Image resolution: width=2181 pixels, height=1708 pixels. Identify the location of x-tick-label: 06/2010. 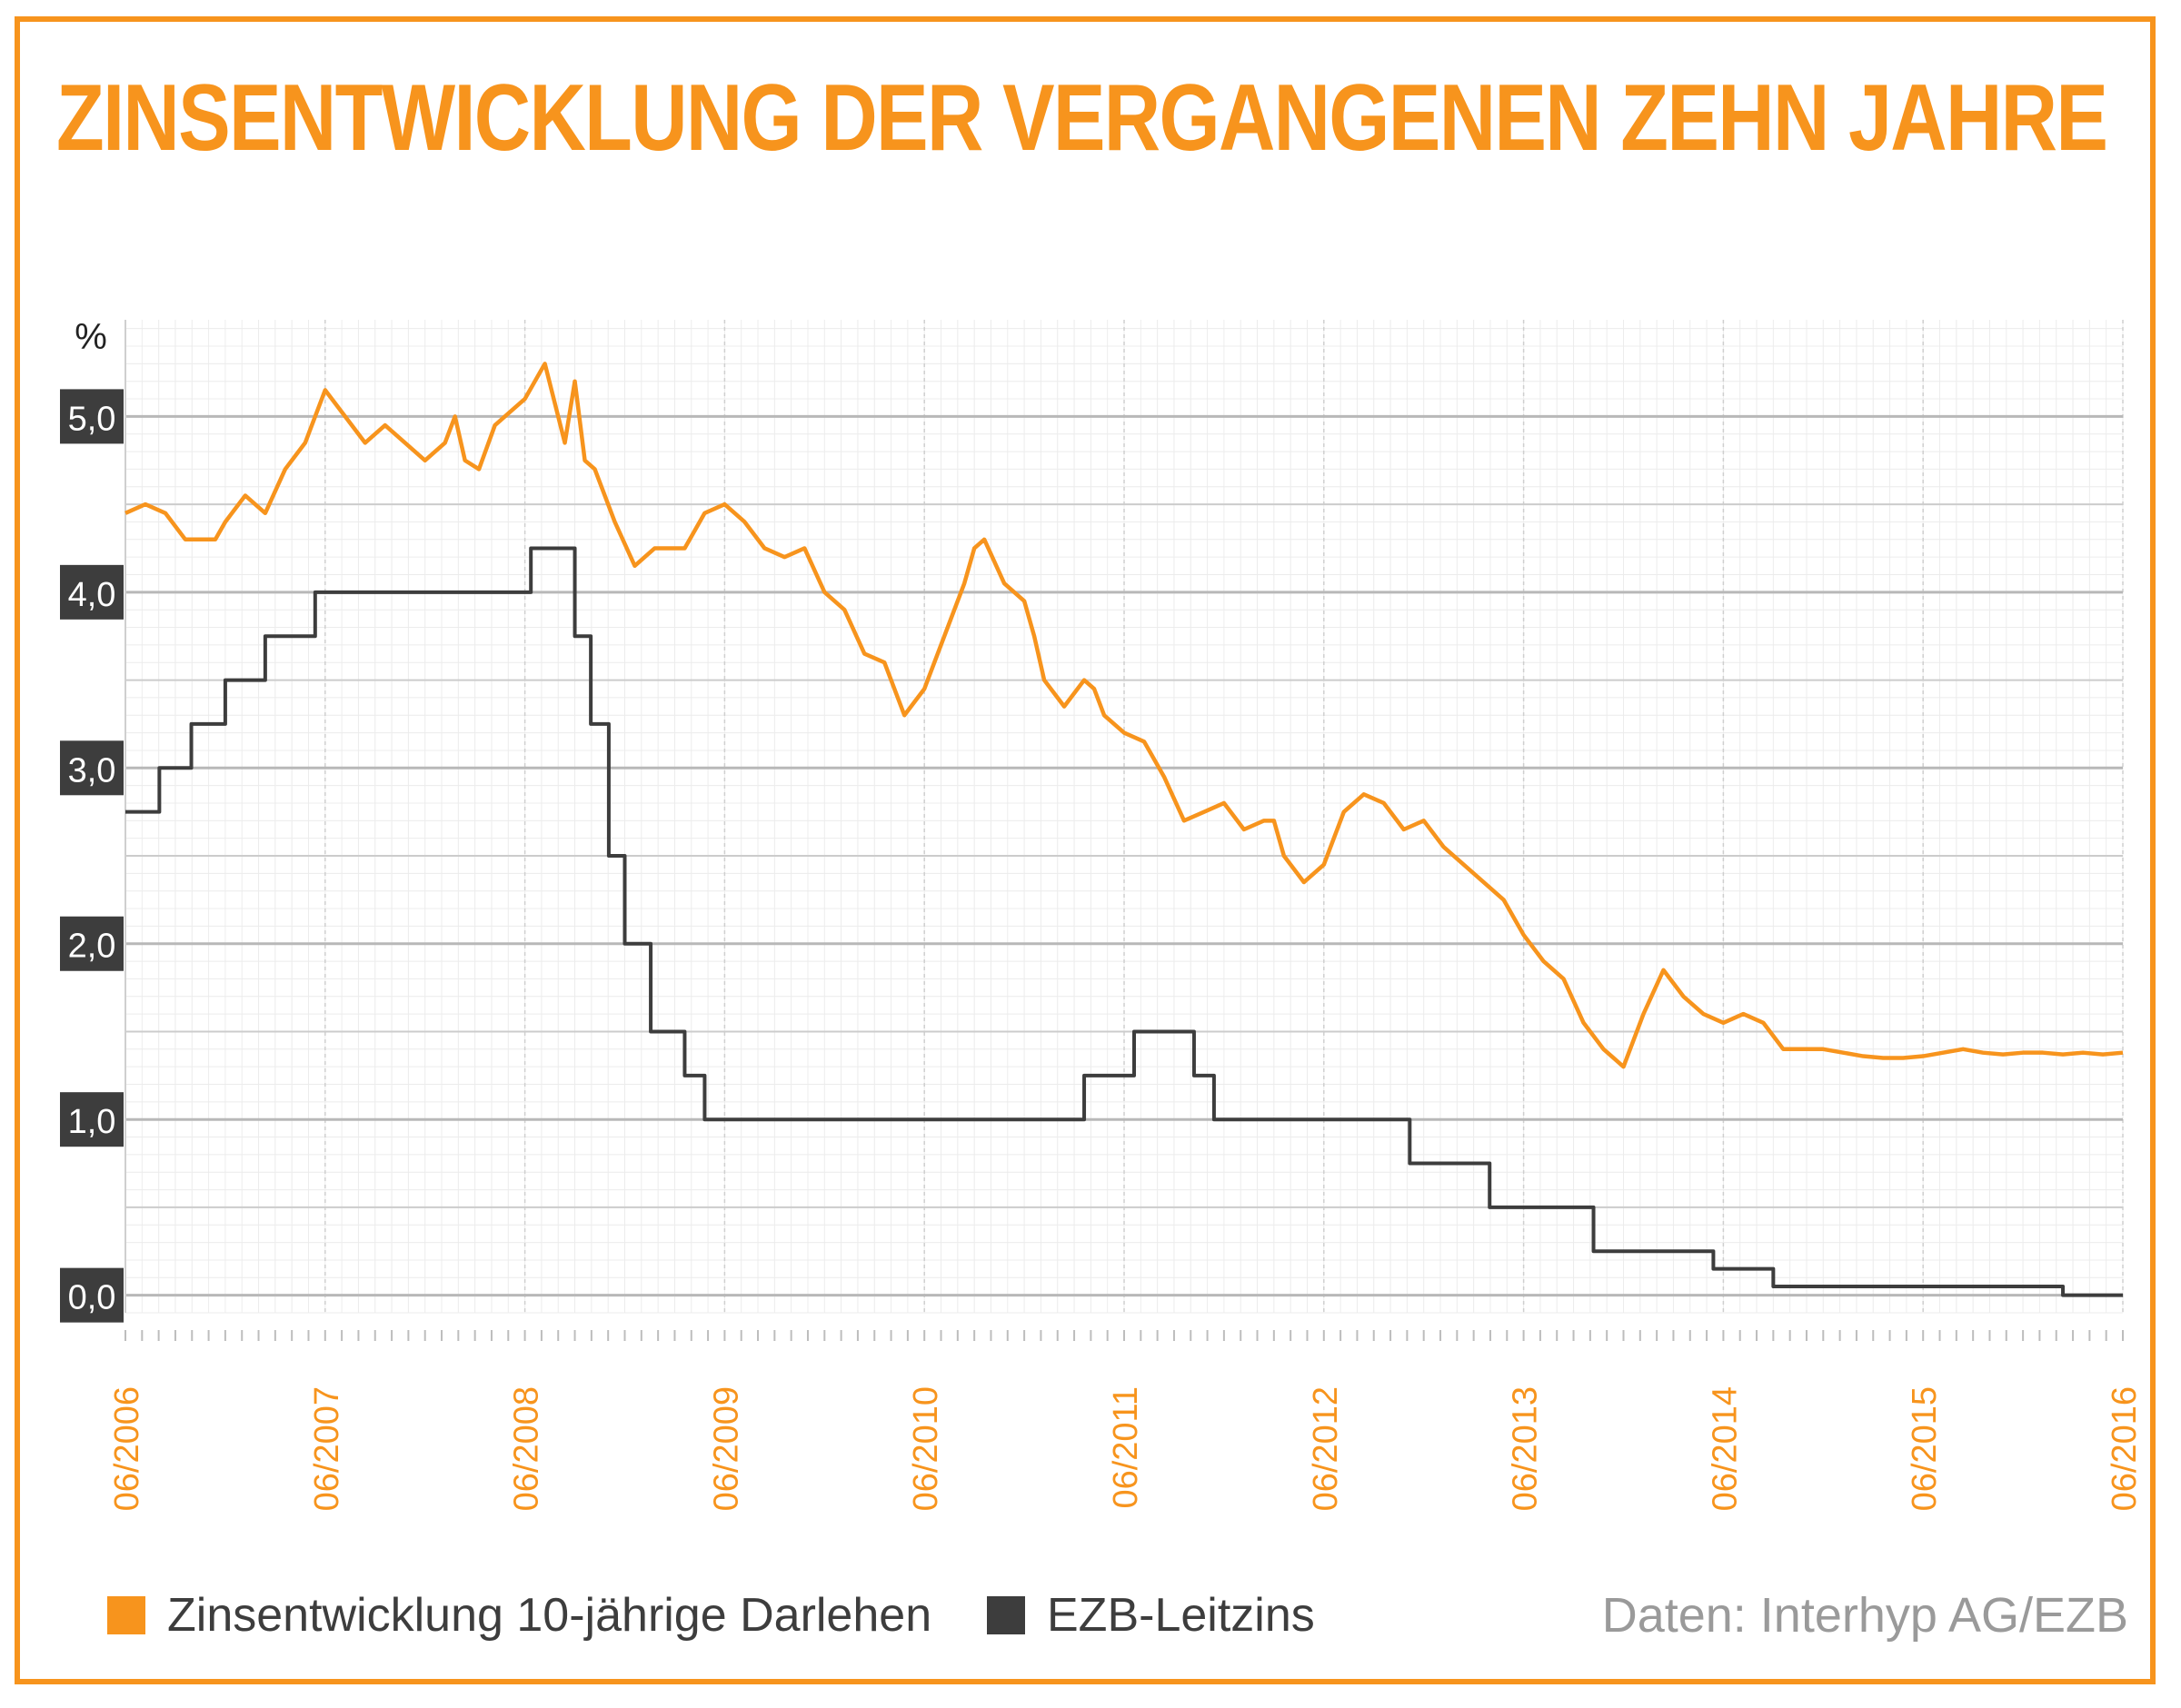
(926, 1448).